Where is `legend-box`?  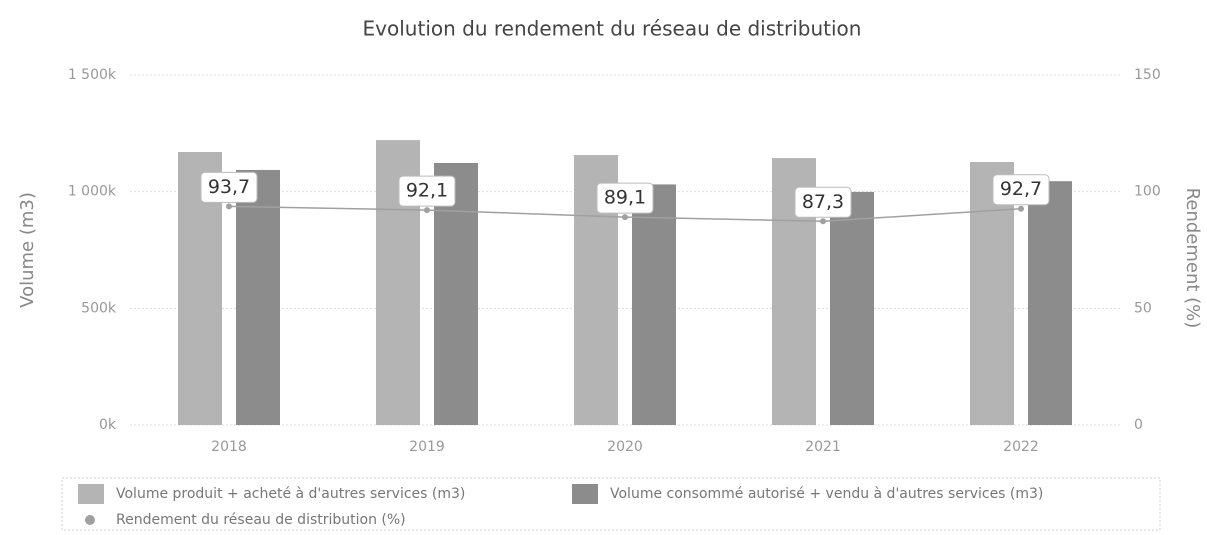 legend-box is located at coordinates (611, 504).